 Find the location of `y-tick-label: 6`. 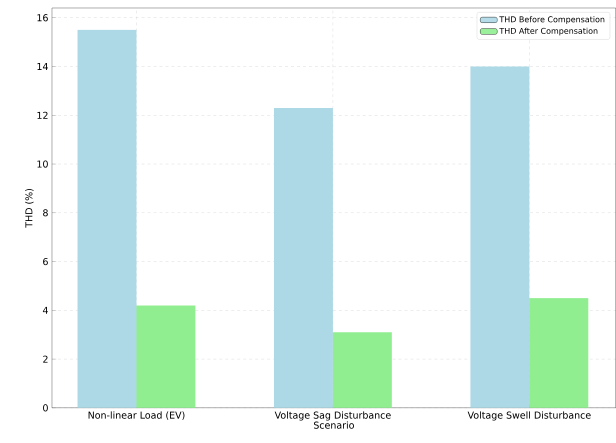

y-tick-label: 6 is located at coordinates (45, 262).